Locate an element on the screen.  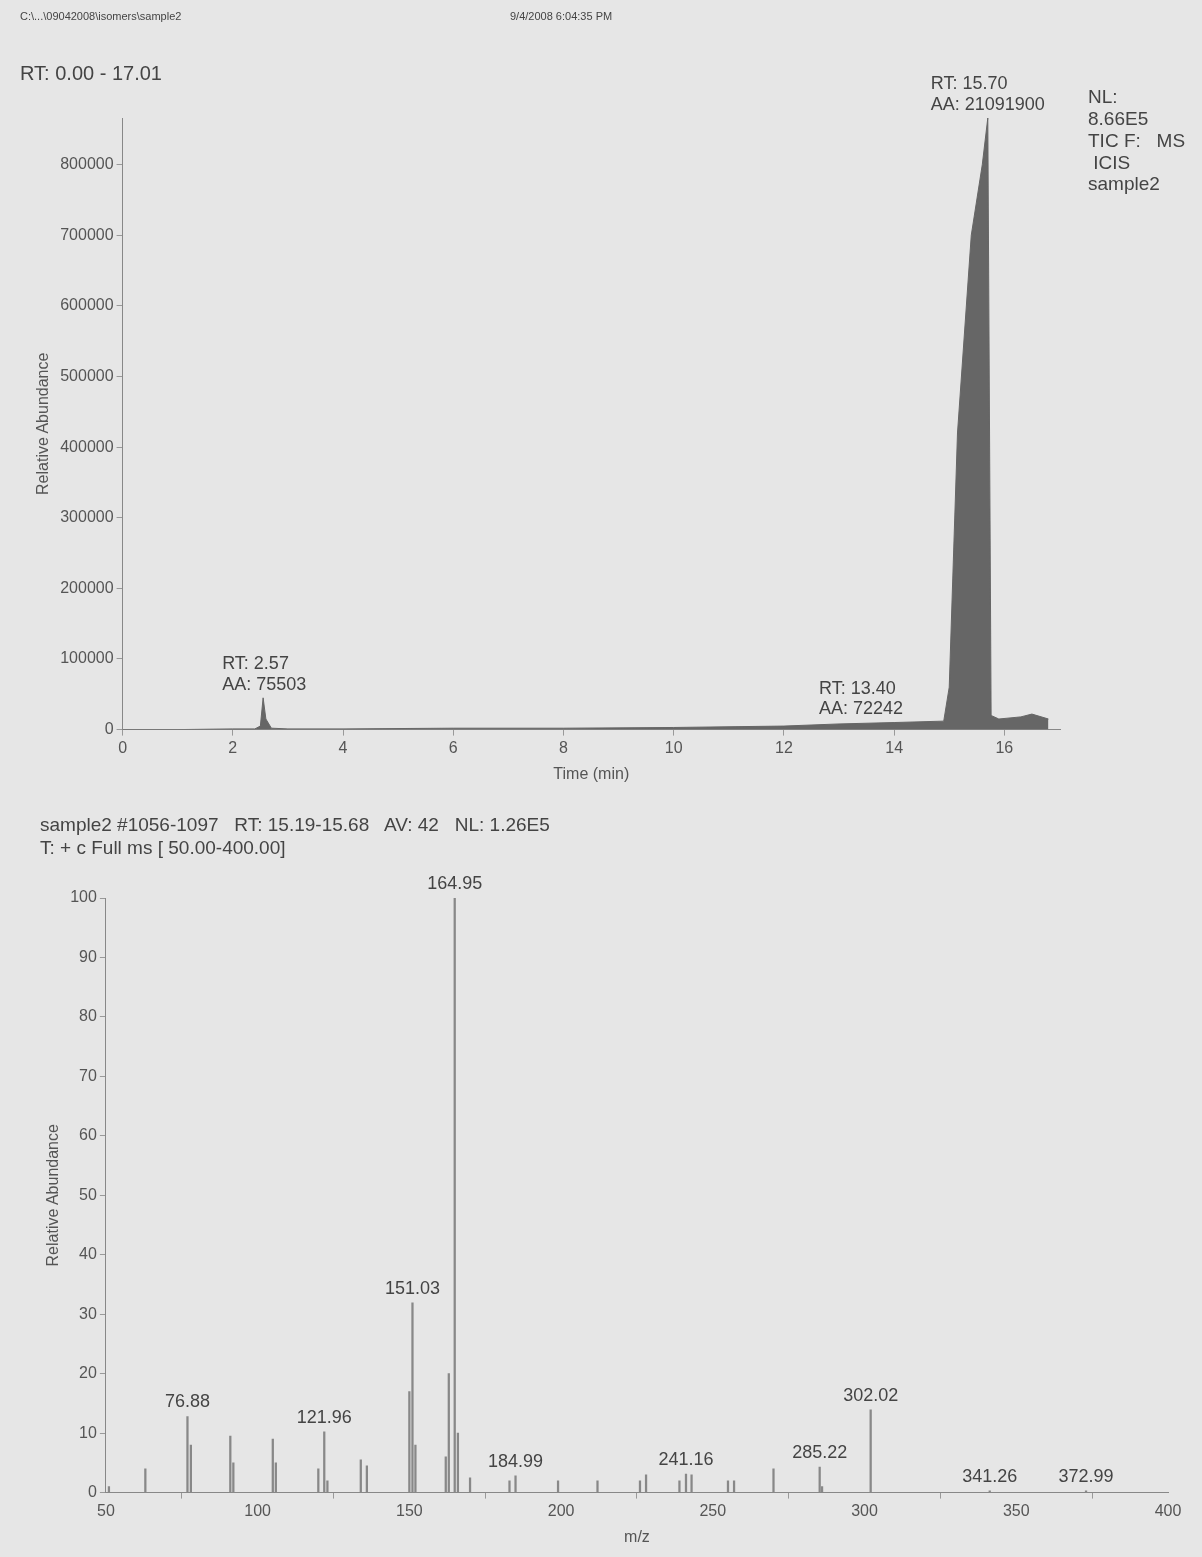
y-tick-label: 100 is located at coordinates (83, 897).